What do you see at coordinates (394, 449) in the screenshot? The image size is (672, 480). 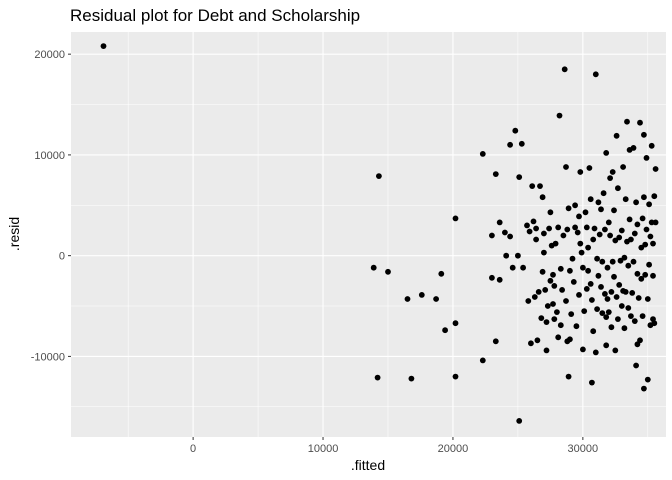 I see `x-axis-tick-labels: 0 10000 20000 30000` at bounding box center [394, 449].